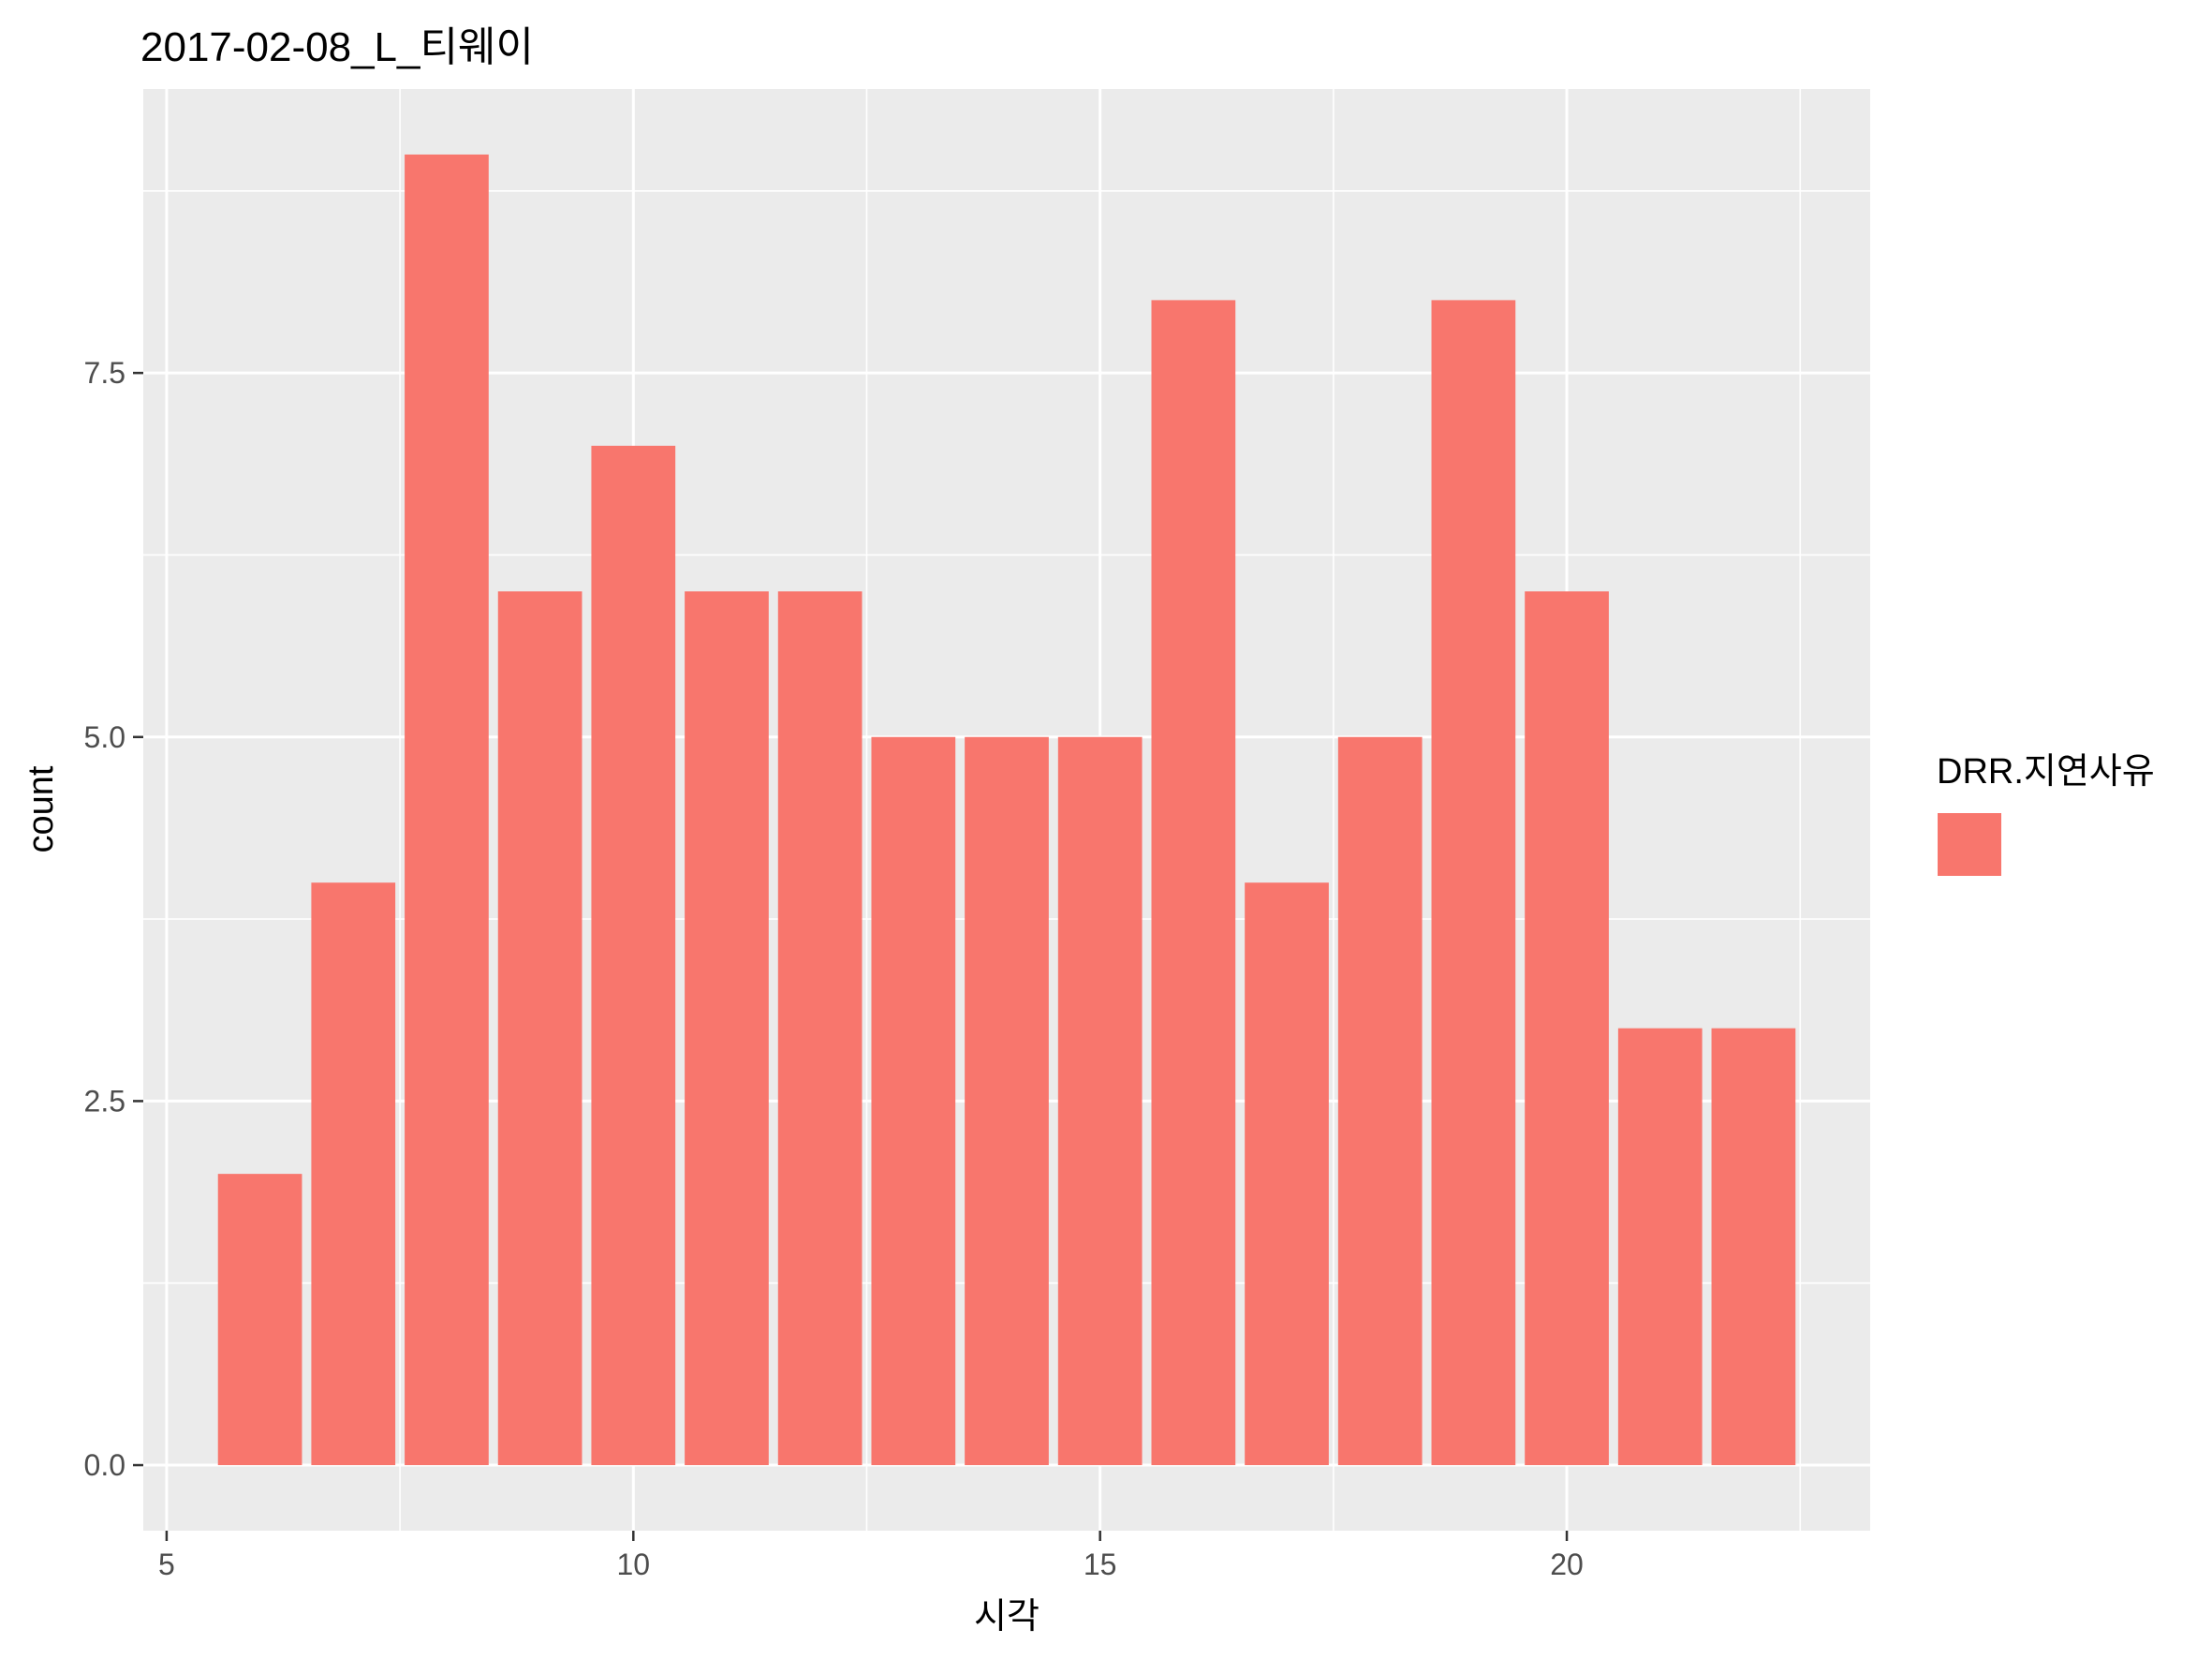  I want to click on x-axis: 5 10 15 20, so click(871, 1556).